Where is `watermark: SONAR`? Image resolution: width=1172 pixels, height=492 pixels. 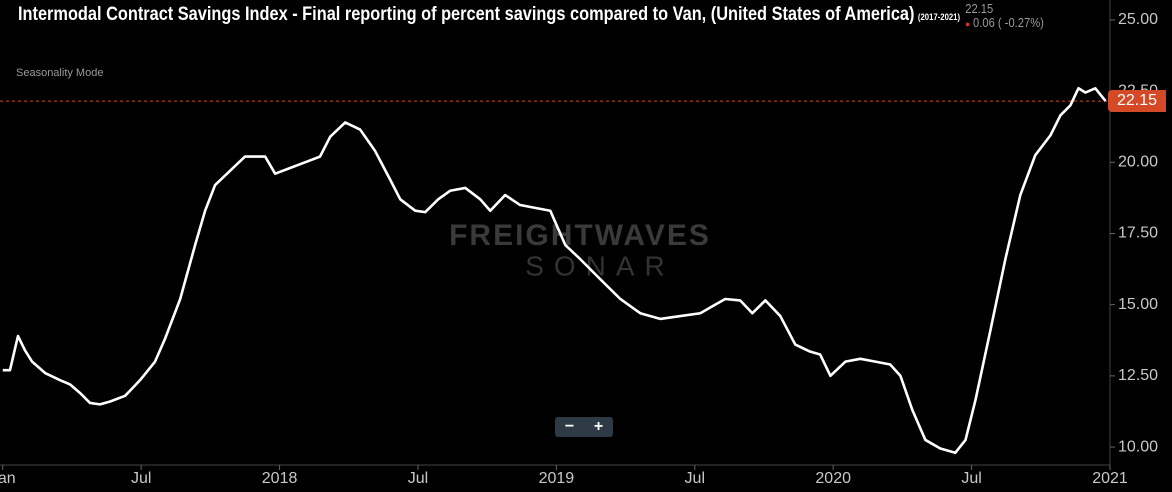 watermark: SONAR is located at coordinates (600, 265).